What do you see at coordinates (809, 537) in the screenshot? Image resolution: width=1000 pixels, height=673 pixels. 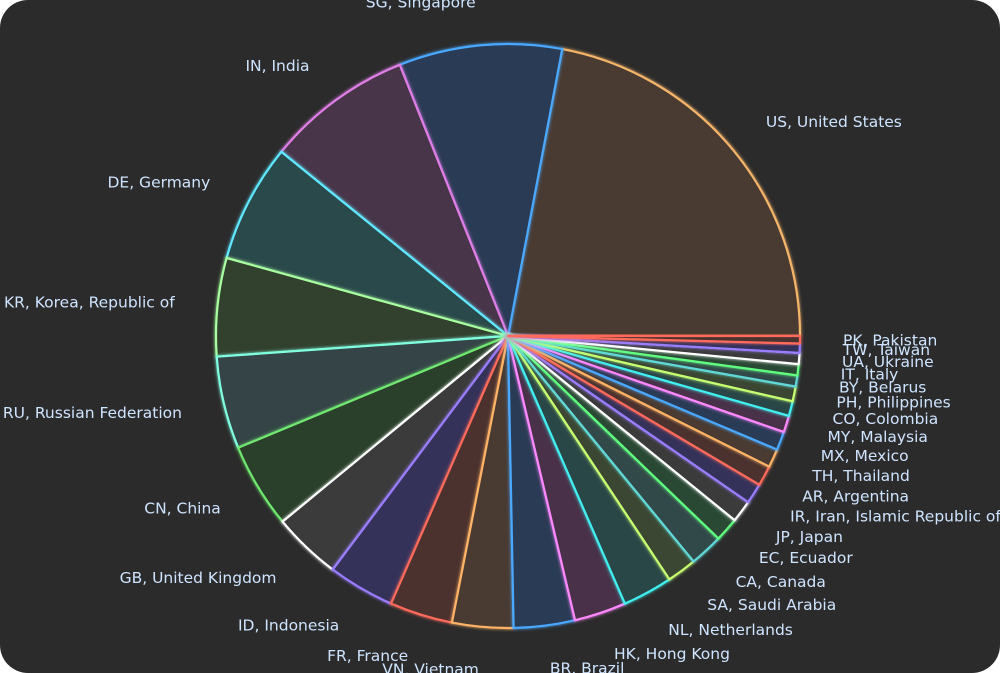 I see `slice-label-17: JP, Japan` at bounding box center [809, 537].